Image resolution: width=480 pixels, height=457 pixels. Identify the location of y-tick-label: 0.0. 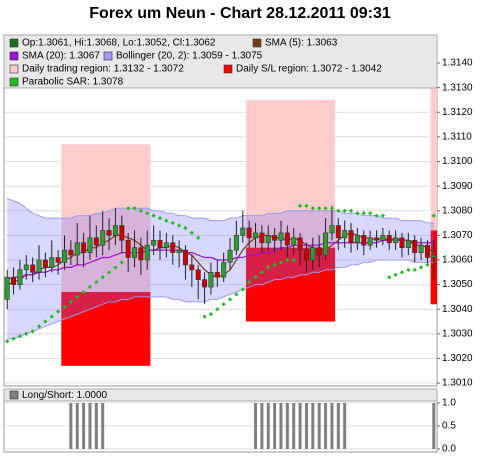
(449, 449).